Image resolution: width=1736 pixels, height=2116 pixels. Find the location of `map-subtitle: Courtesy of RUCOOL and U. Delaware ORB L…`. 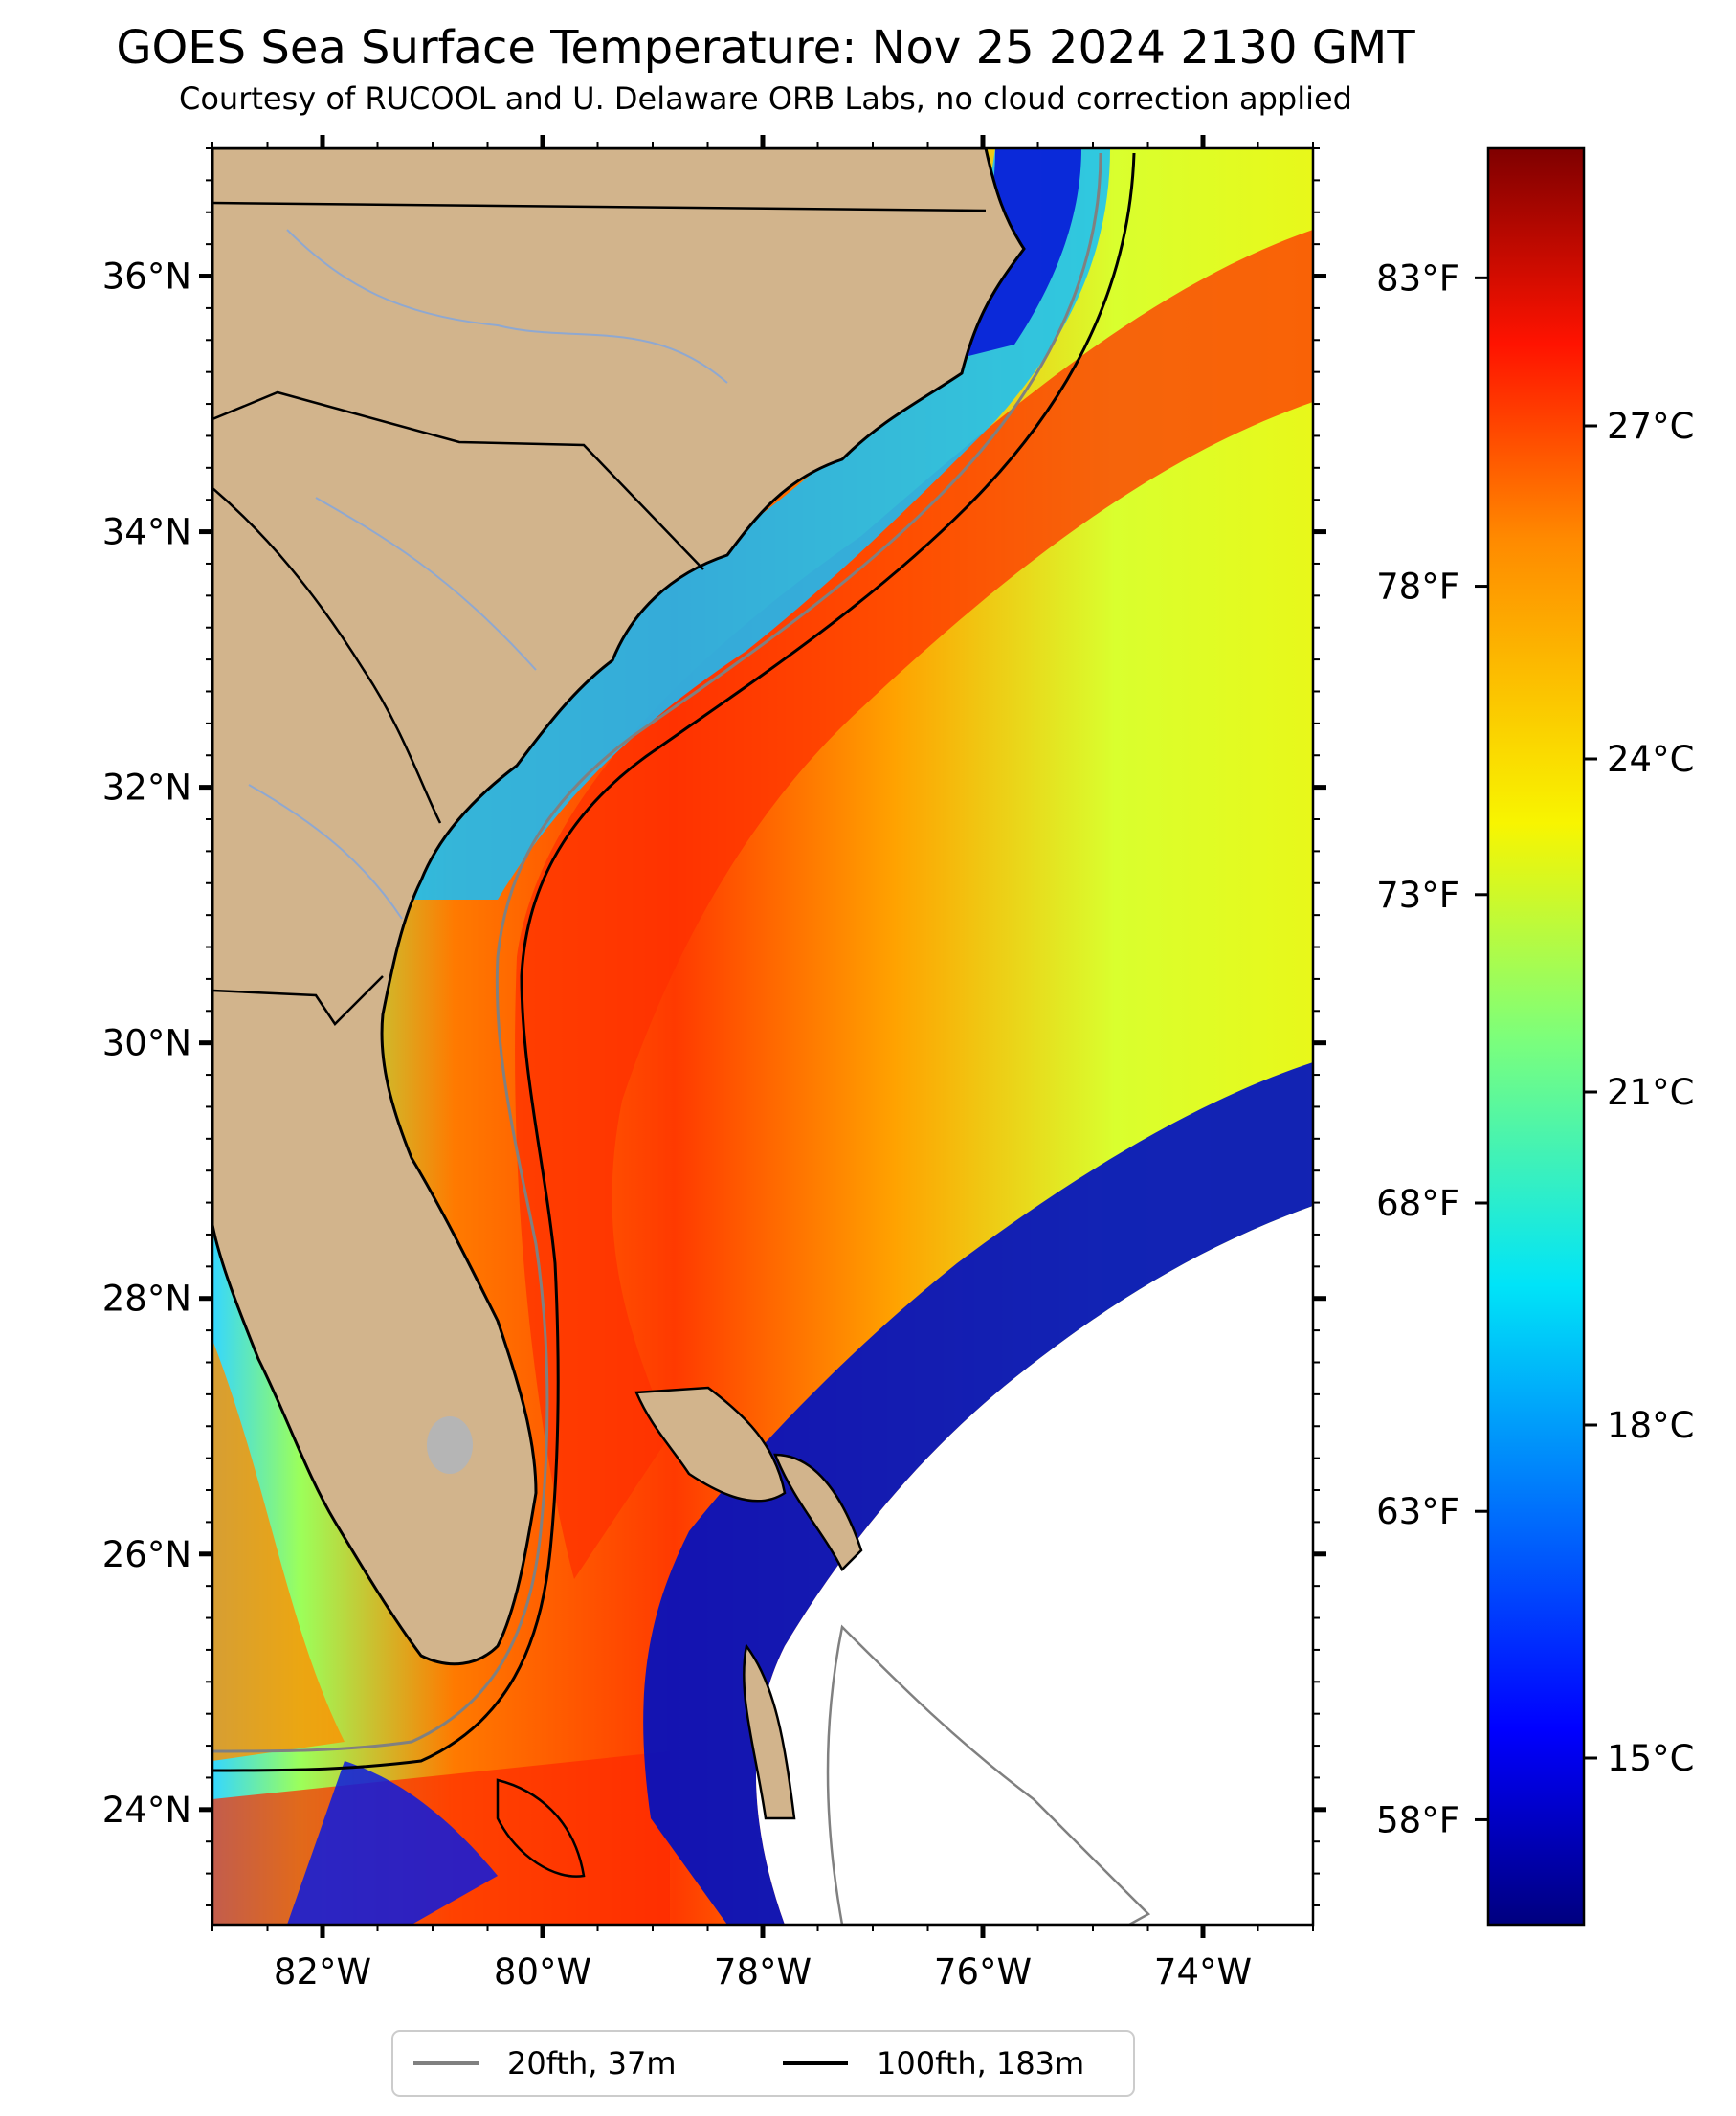

map-subtitle: Courtesy of RUCOOL and U. Delaware ORB L… is located at coordinates (765, 98).